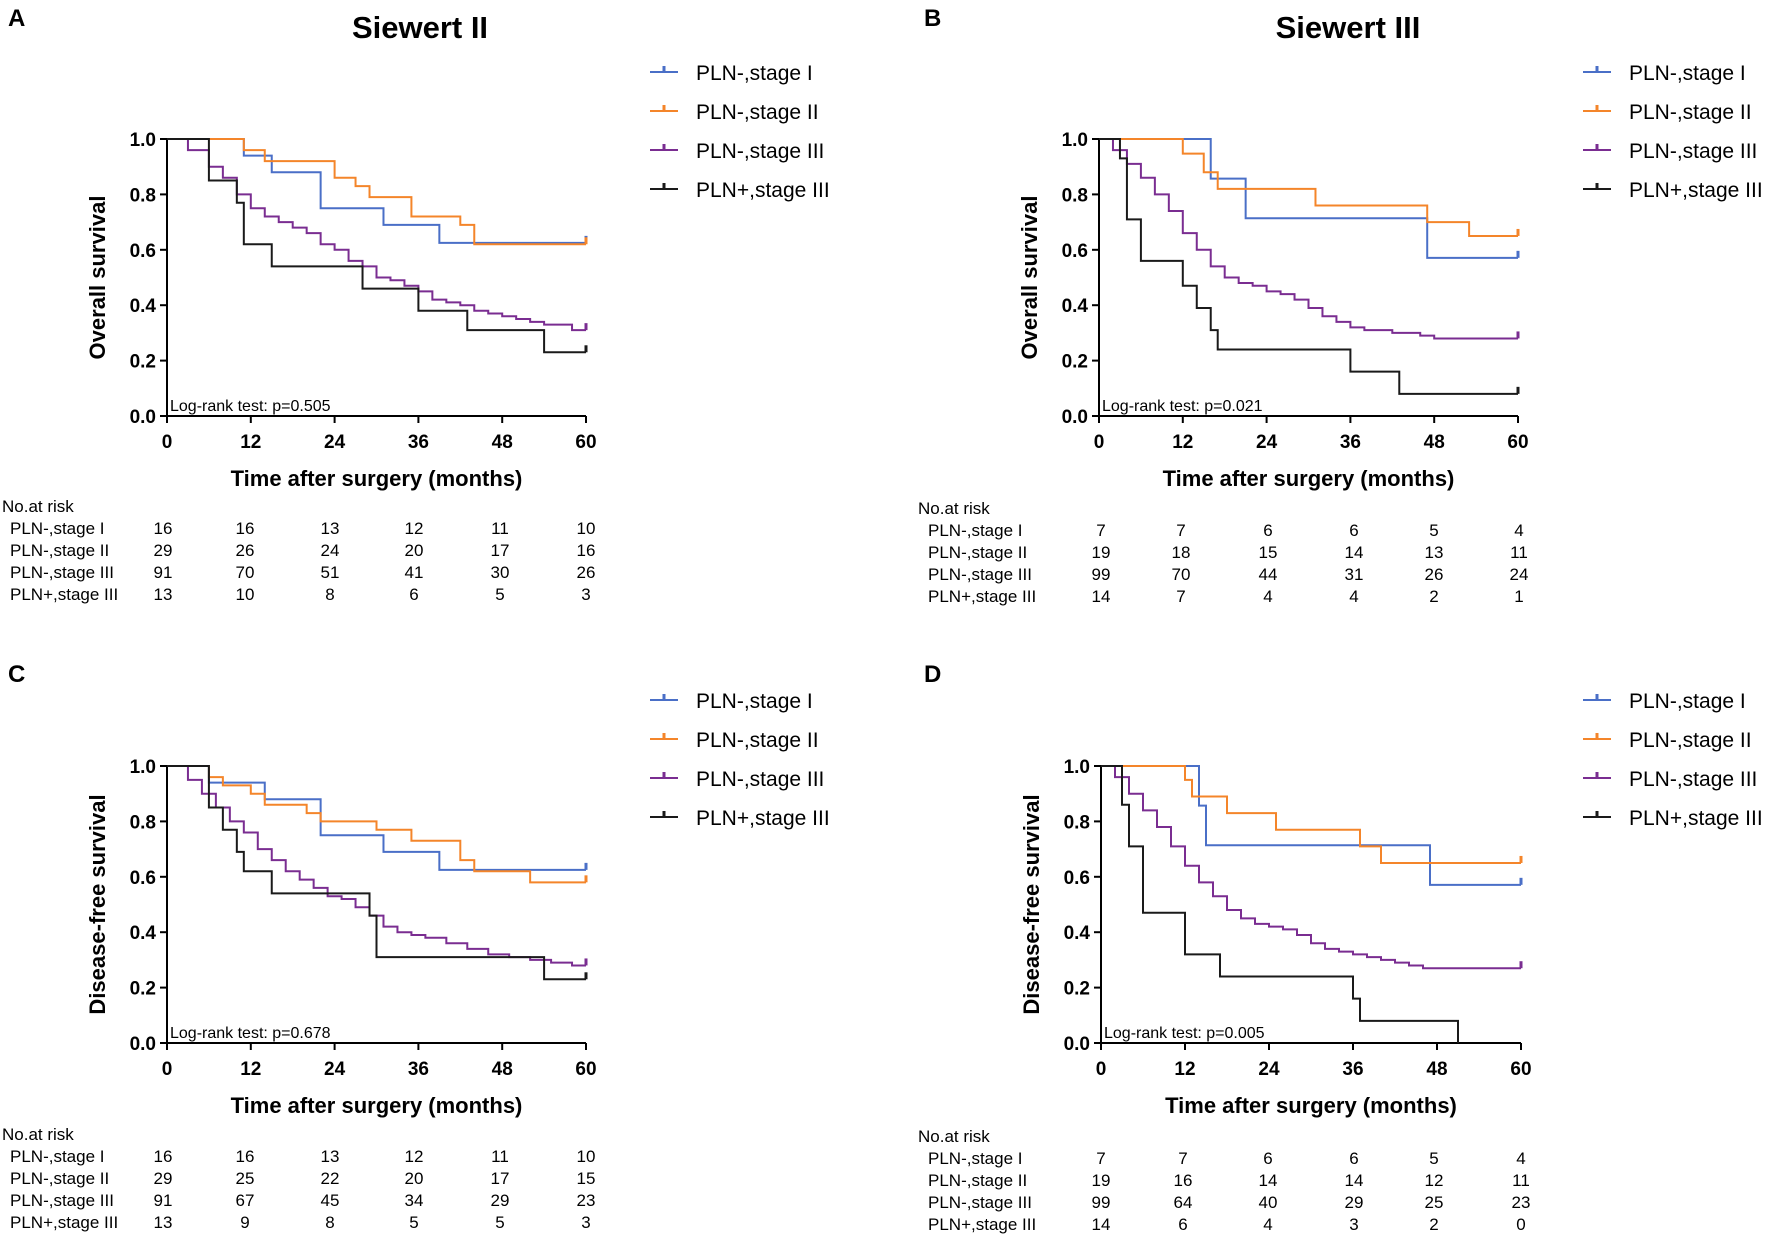 This screenshot has height=1240, width=1772. Describe the element at coordinates (500, 572) in the screenshot. I see `risk-cell: 30` at that location.